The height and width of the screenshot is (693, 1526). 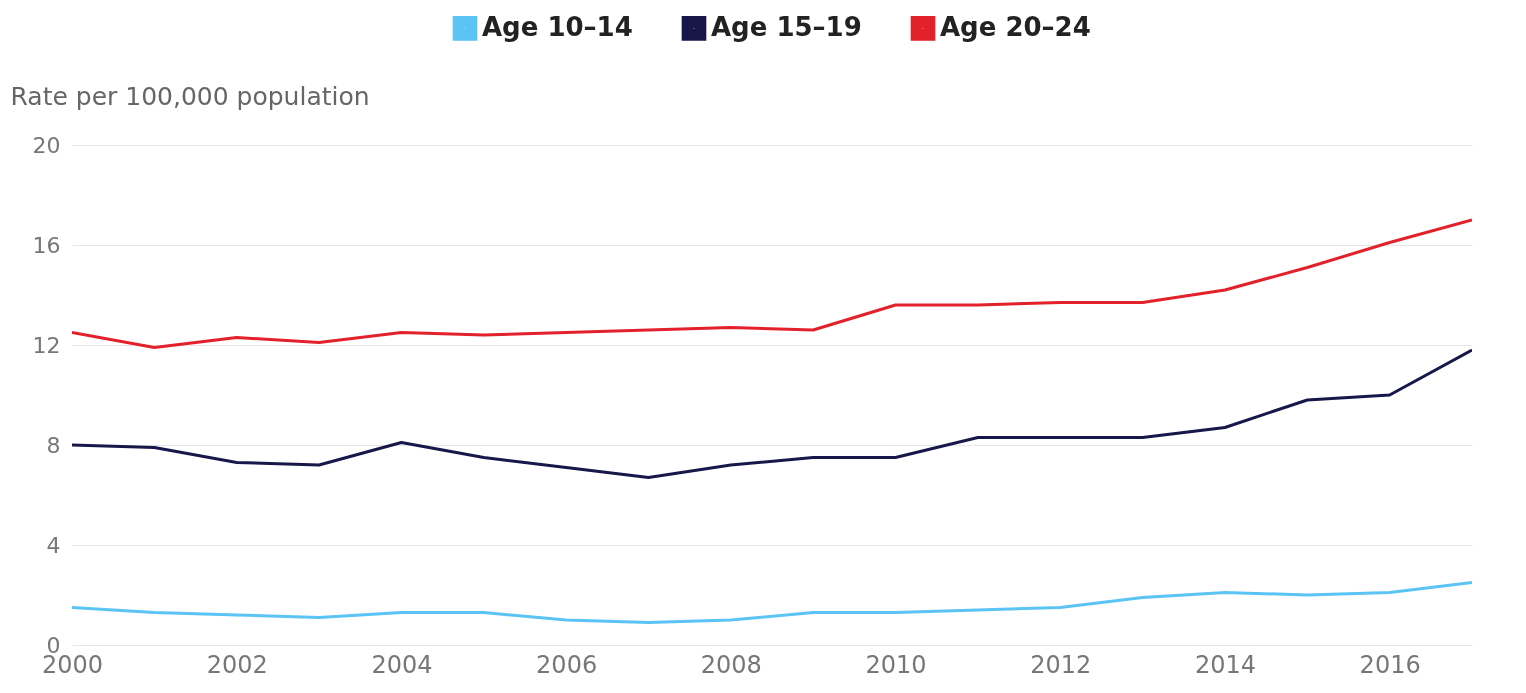 I want to click on x-tick-label: 2002, so click(x=237, y=664).